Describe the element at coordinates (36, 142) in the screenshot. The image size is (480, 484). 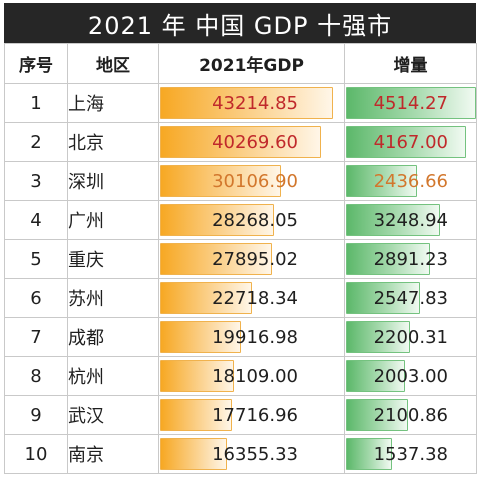
I see `rank-cell: 2` at that location.